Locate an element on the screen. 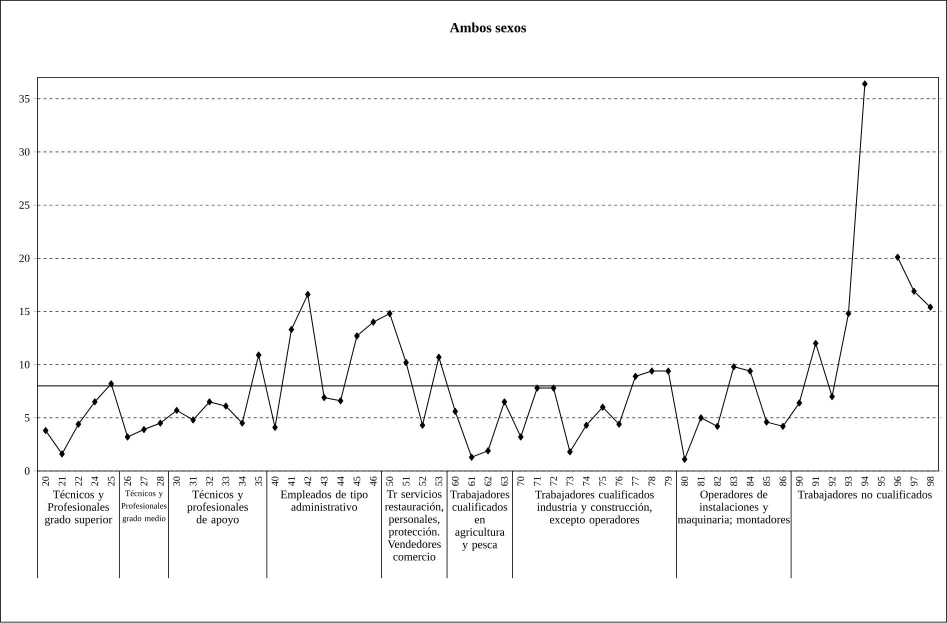 The height and width of the screenshot is (623, 947). y-tick-label: 0 is located at coordinates (27, 471).